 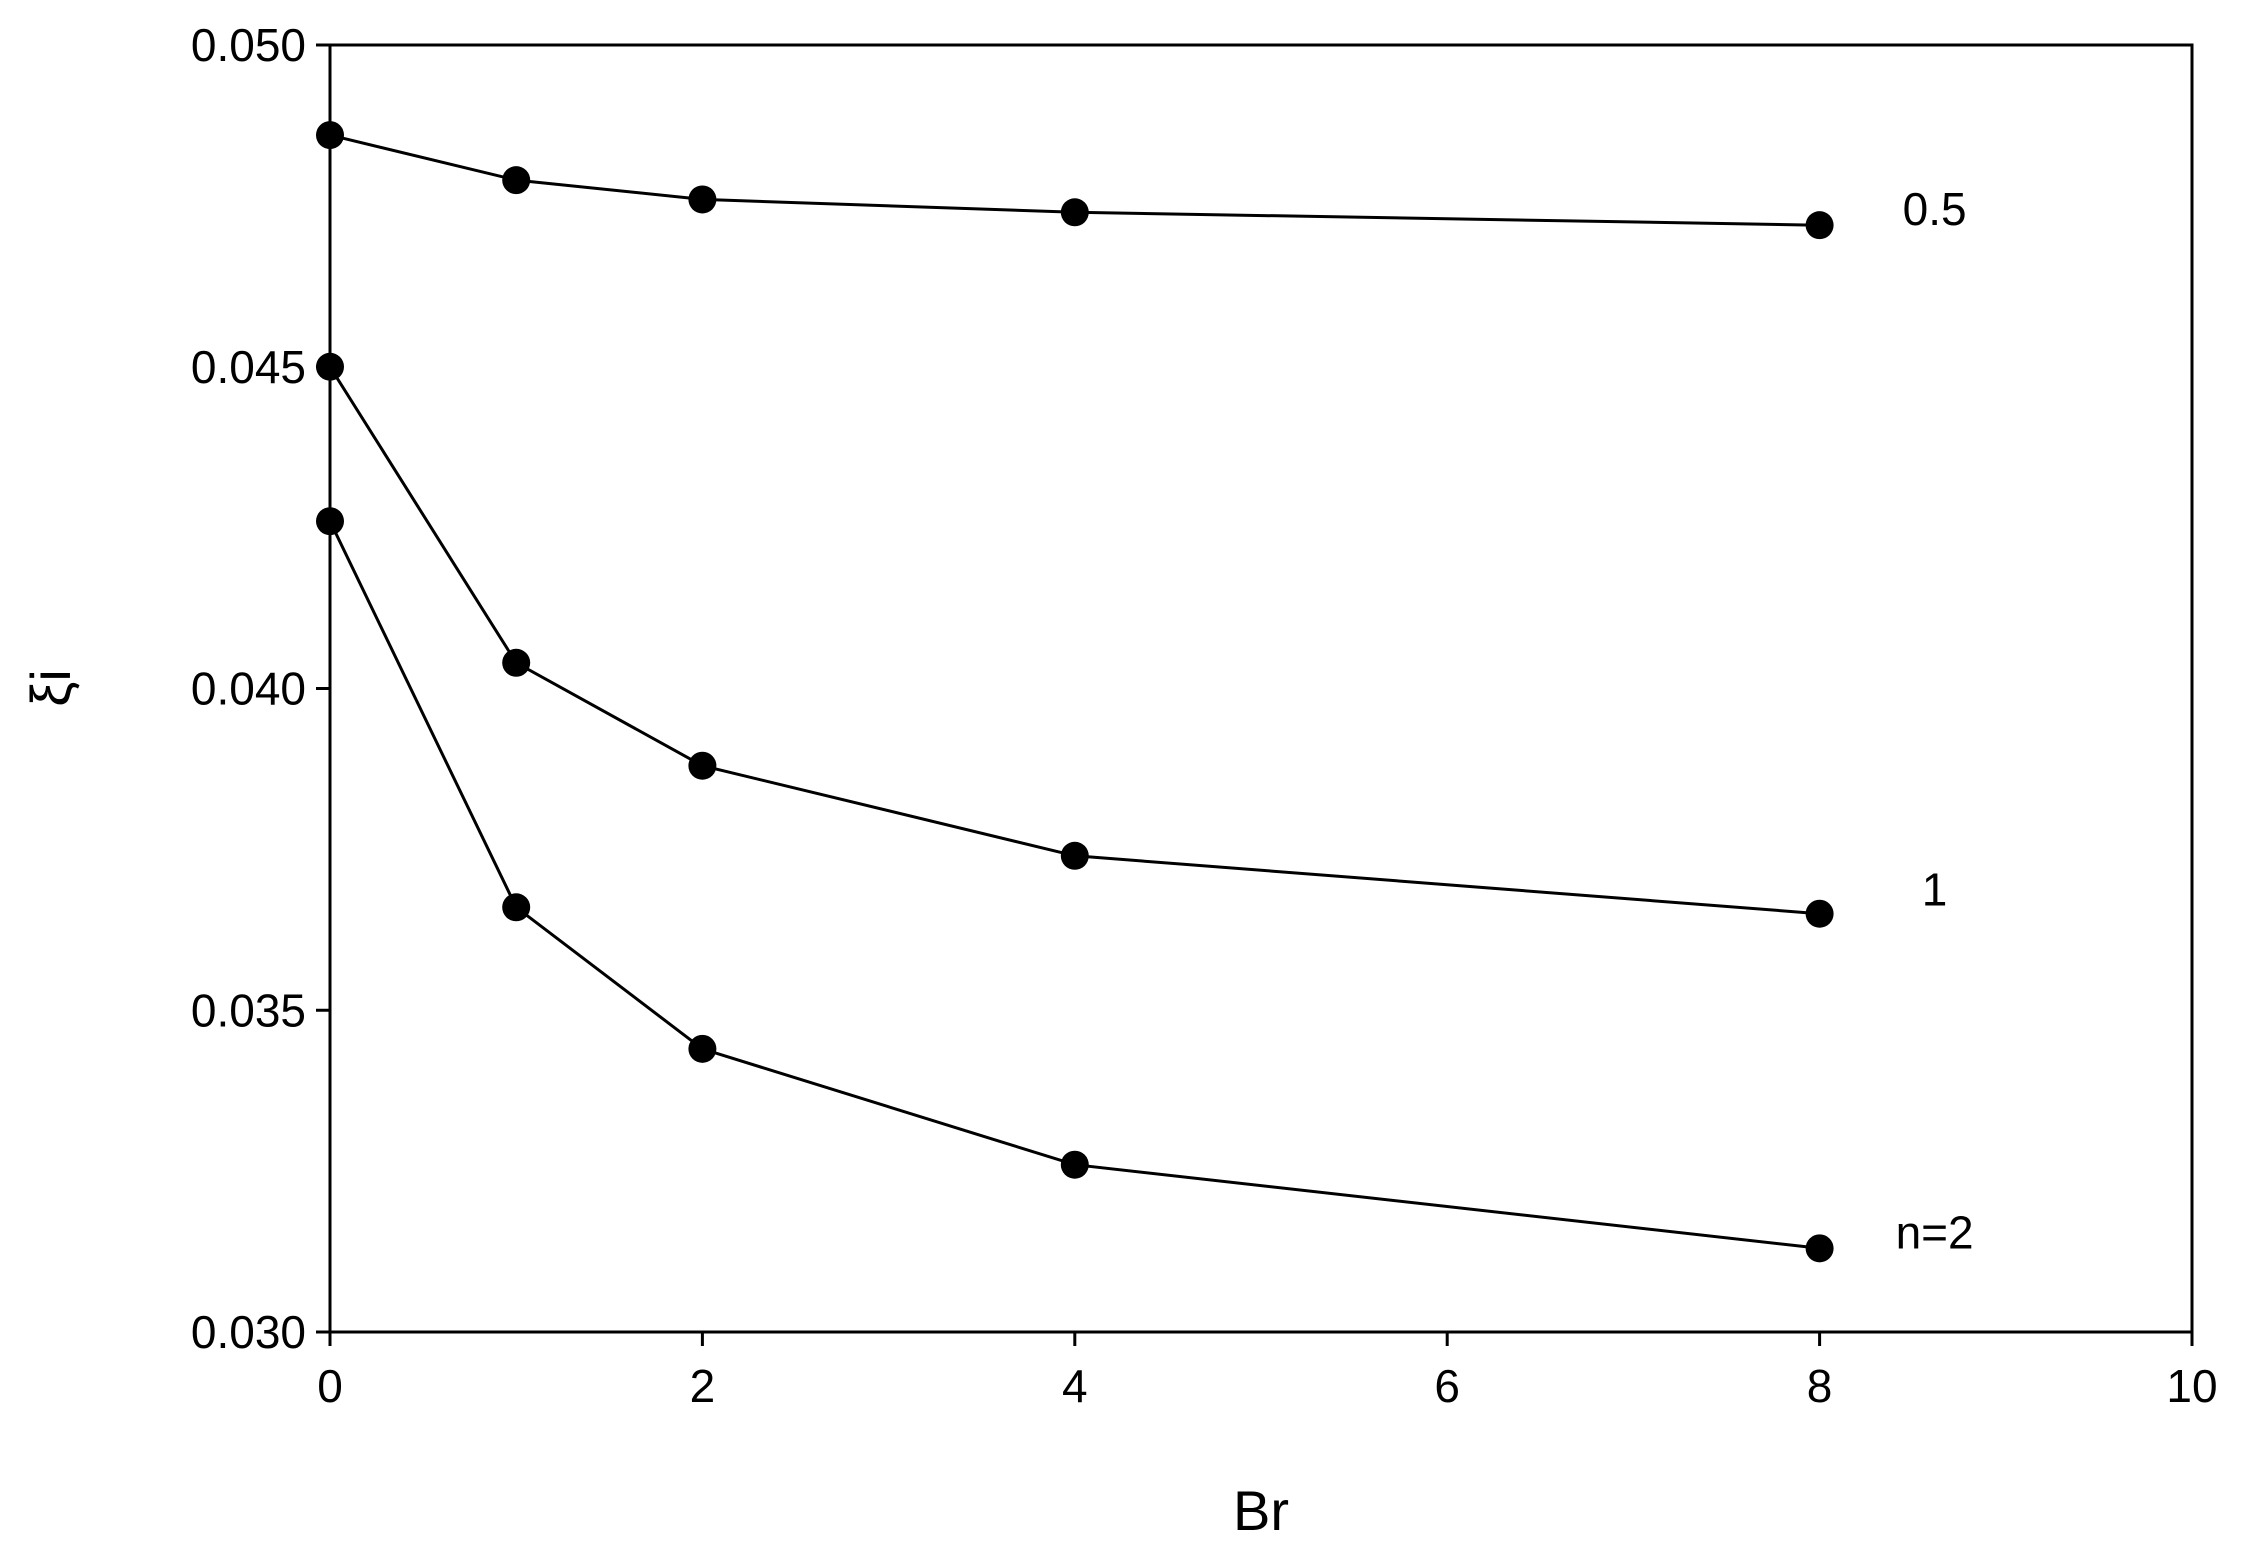 I want to click on y-axis-ticks: 0.030 0.035 0.040 0.045 0.050, so click(x=260, y=688).